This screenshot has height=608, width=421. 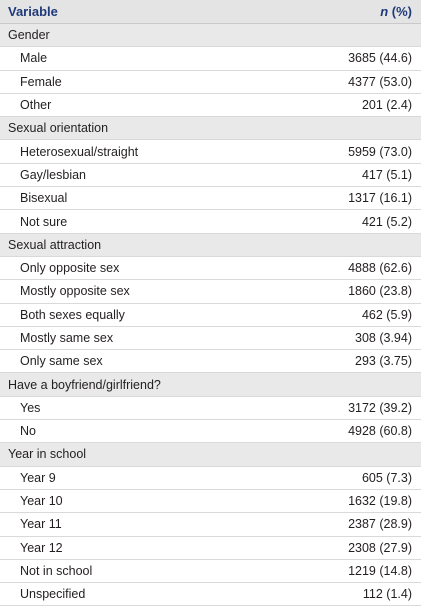 What do you see at coordinates (84, 384) in the screenshot?
I see `row-label: Have a boyfriend/girlfriend?` at bounding box center [84, 384].